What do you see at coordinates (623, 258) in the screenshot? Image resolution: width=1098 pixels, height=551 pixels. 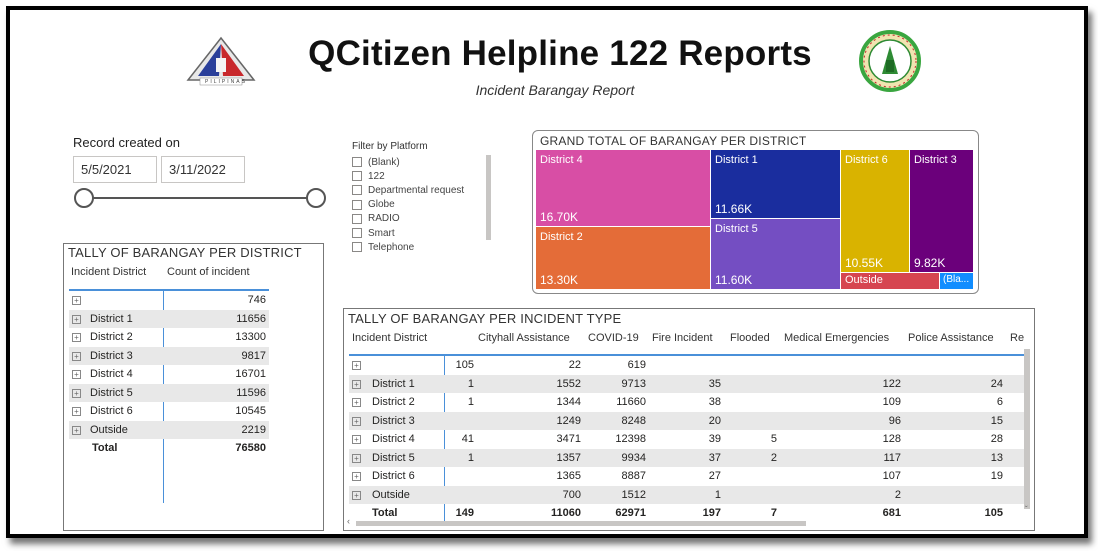 I see `treemap-tile-district-2: District 2 13.30K` at bounding box center [623, 258].